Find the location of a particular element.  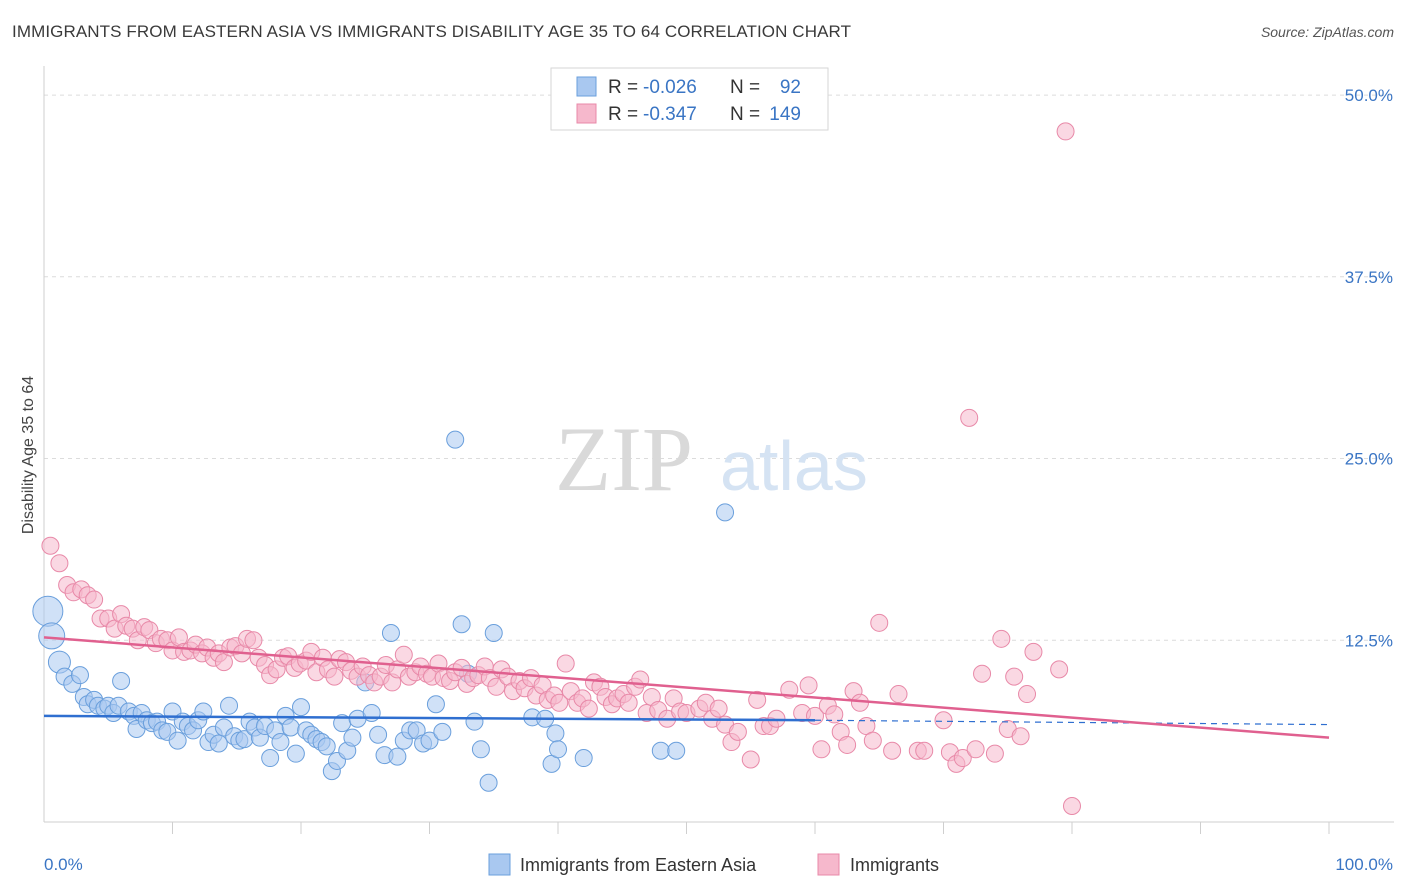

legend-n-value-blue: 92 is located at coordinates (790, 87).